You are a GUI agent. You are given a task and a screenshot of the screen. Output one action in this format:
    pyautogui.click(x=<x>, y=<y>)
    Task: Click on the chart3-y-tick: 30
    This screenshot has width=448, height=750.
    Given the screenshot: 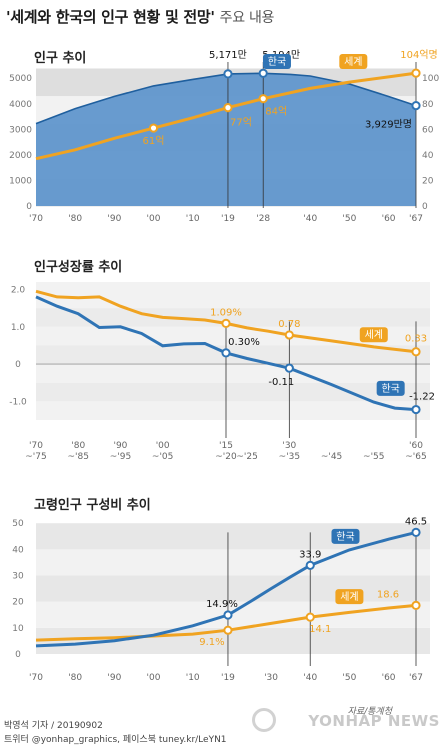 What is the action you would take?
    pyautogui.click(x=18, y=577)
    